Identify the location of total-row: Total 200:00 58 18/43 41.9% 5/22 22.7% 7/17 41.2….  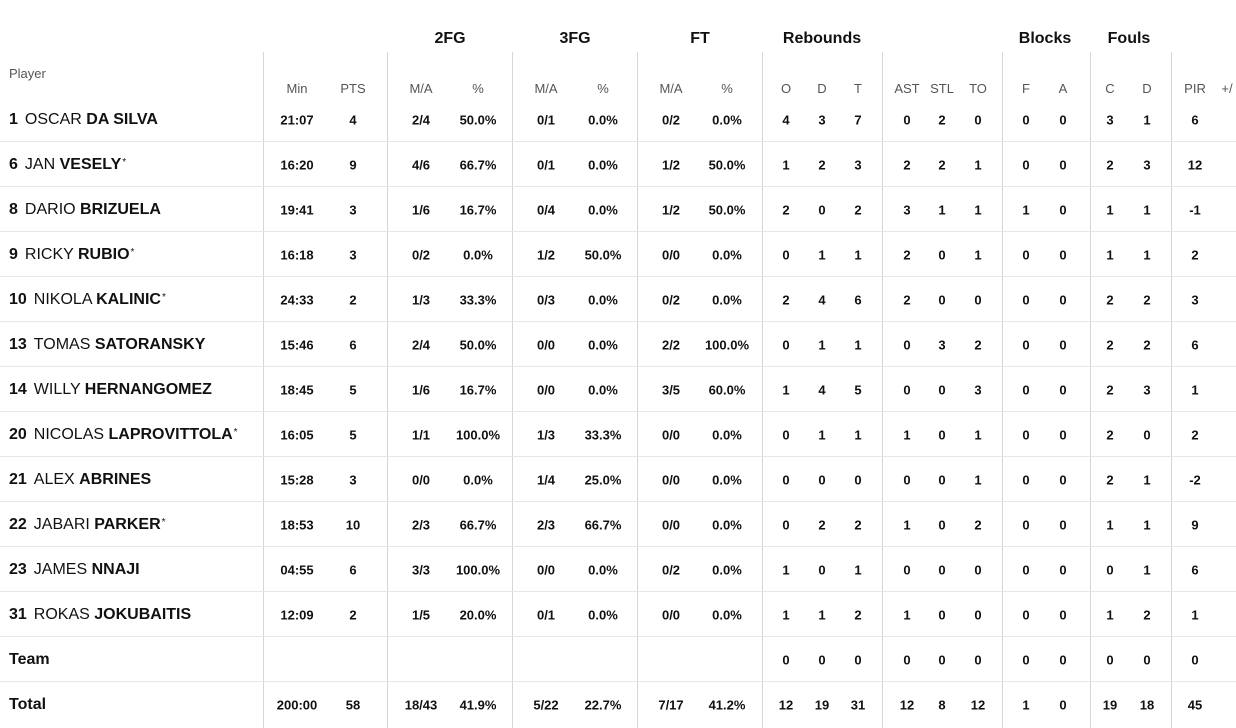
(618, 704).